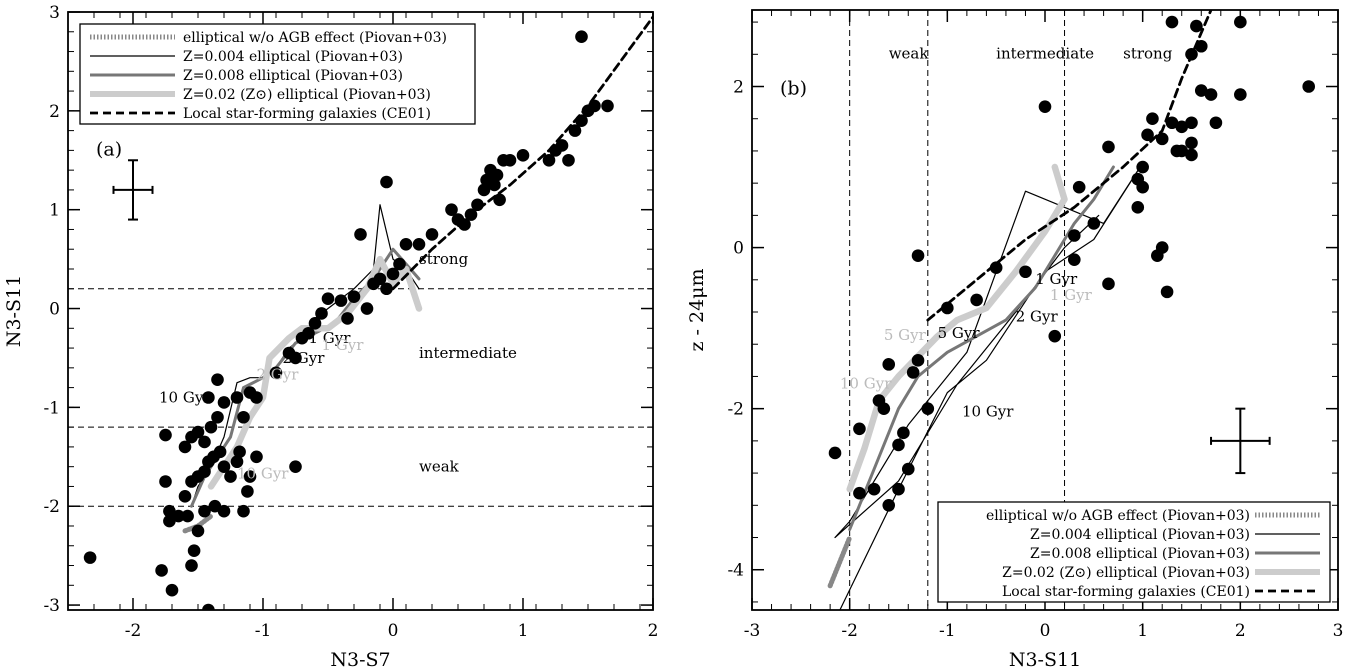 This screenshot has height=670, width=1364. What do you see at coordinates (293, 76) in the screenshot?
I see `legend-entry: Z=0.008 elliptical (Piovan+03)` at bounding box center [293, 76].